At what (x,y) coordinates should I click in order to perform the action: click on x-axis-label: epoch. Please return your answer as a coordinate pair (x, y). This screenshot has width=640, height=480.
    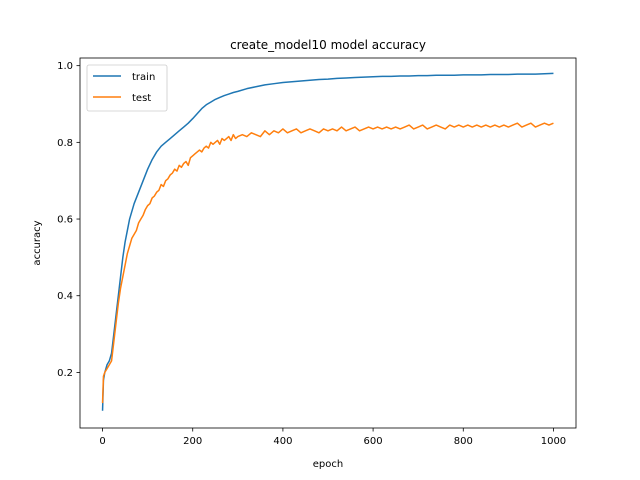
    Looking at the image, I should click on (328, 464).